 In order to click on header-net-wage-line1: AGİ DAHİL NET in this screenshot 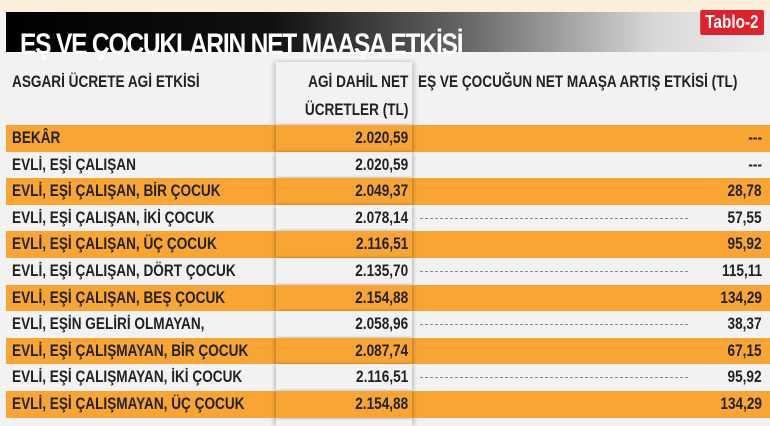, I will do `click(357, 81)`.